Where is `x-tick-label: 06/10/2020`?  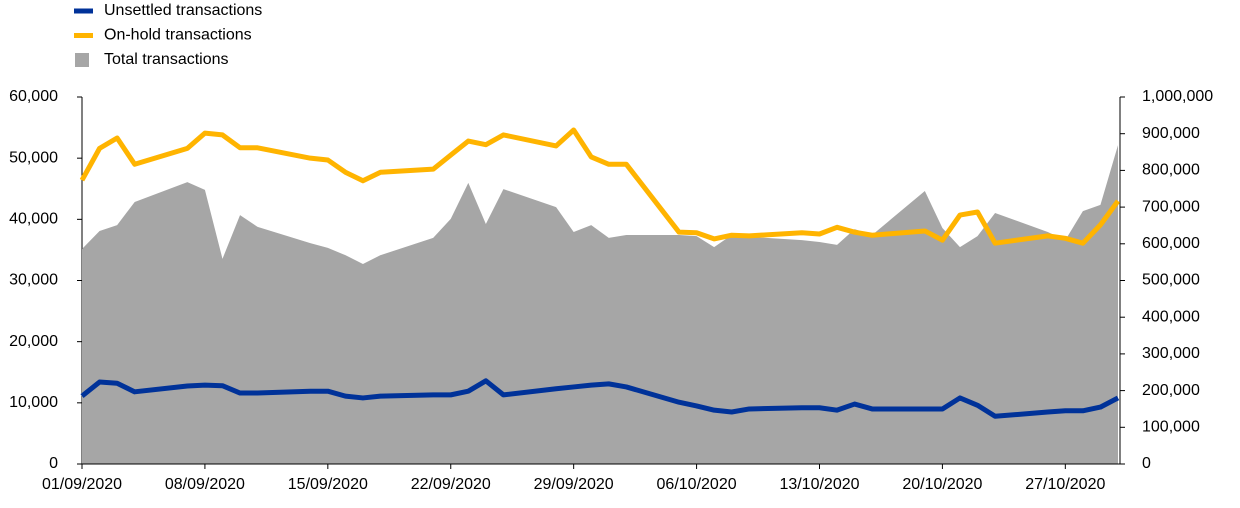 x-tick-label: 06/10/2020 is located at coordinates (697, 484).